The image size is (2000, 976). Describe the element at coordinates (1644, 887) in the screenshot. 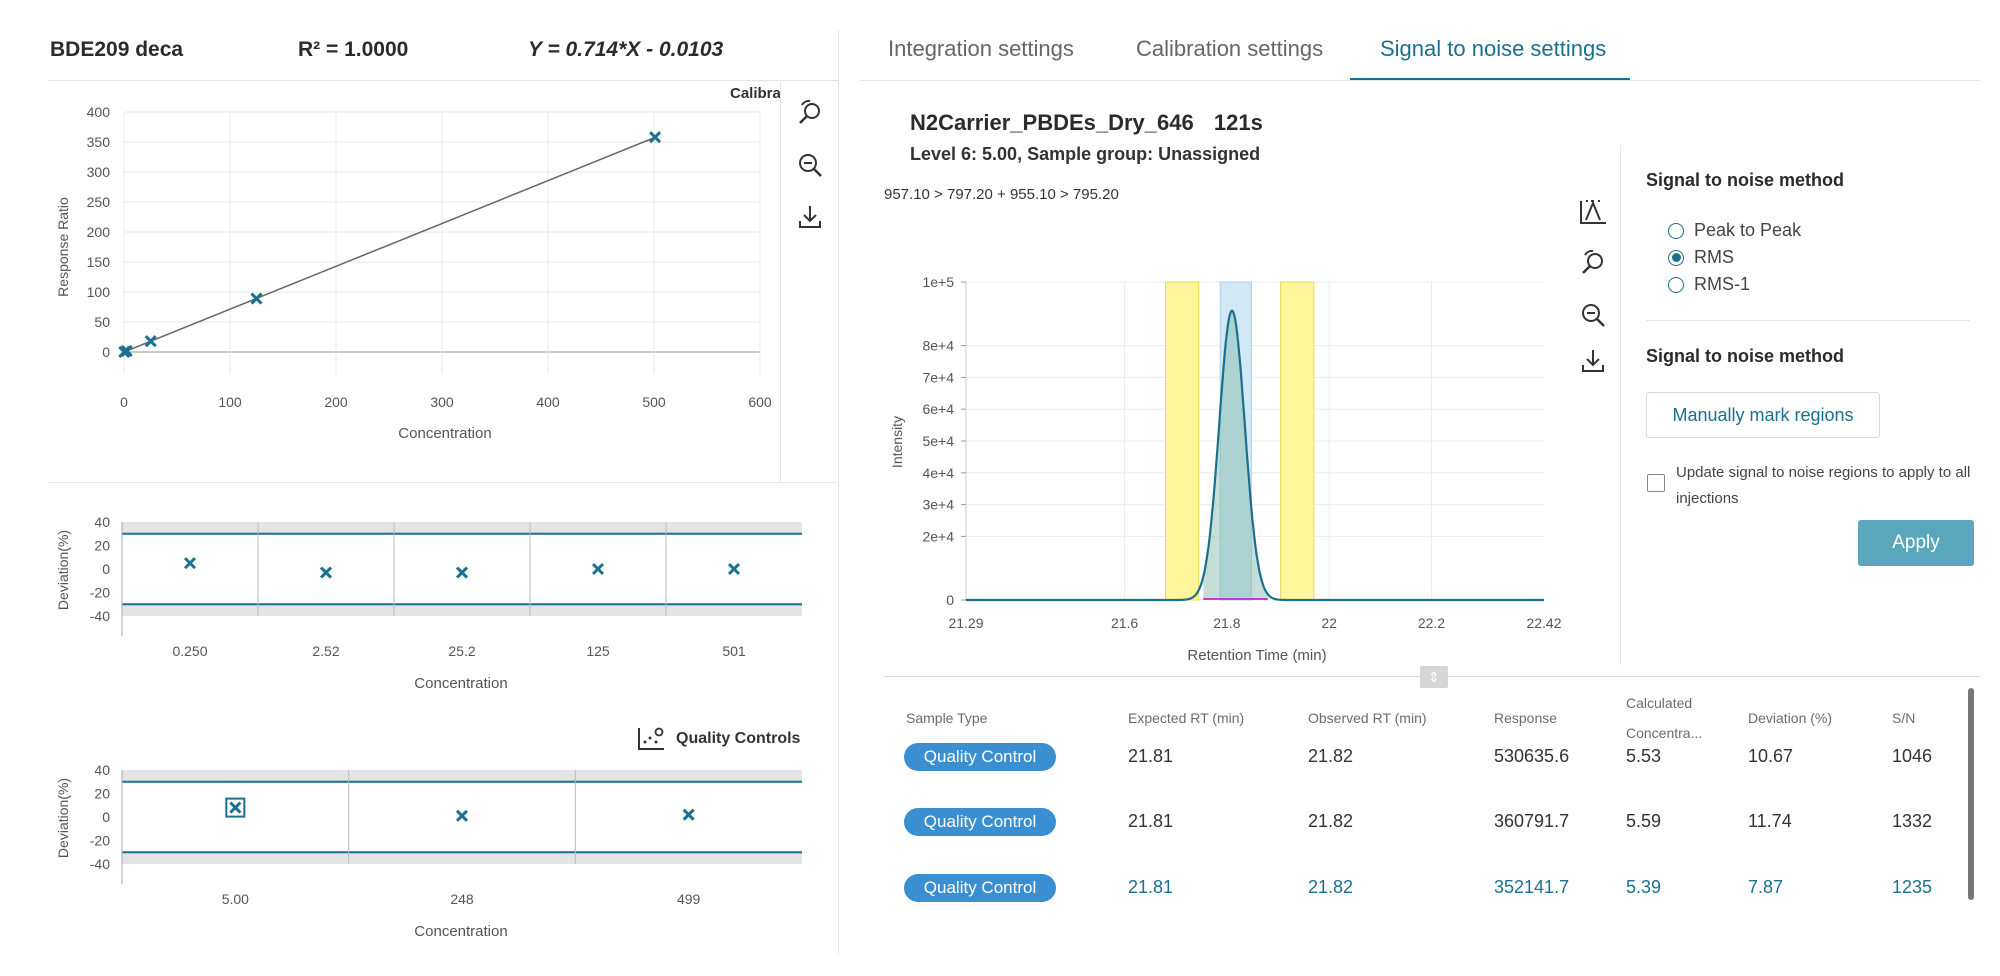

I see `table-cell: 5.39` at that location.